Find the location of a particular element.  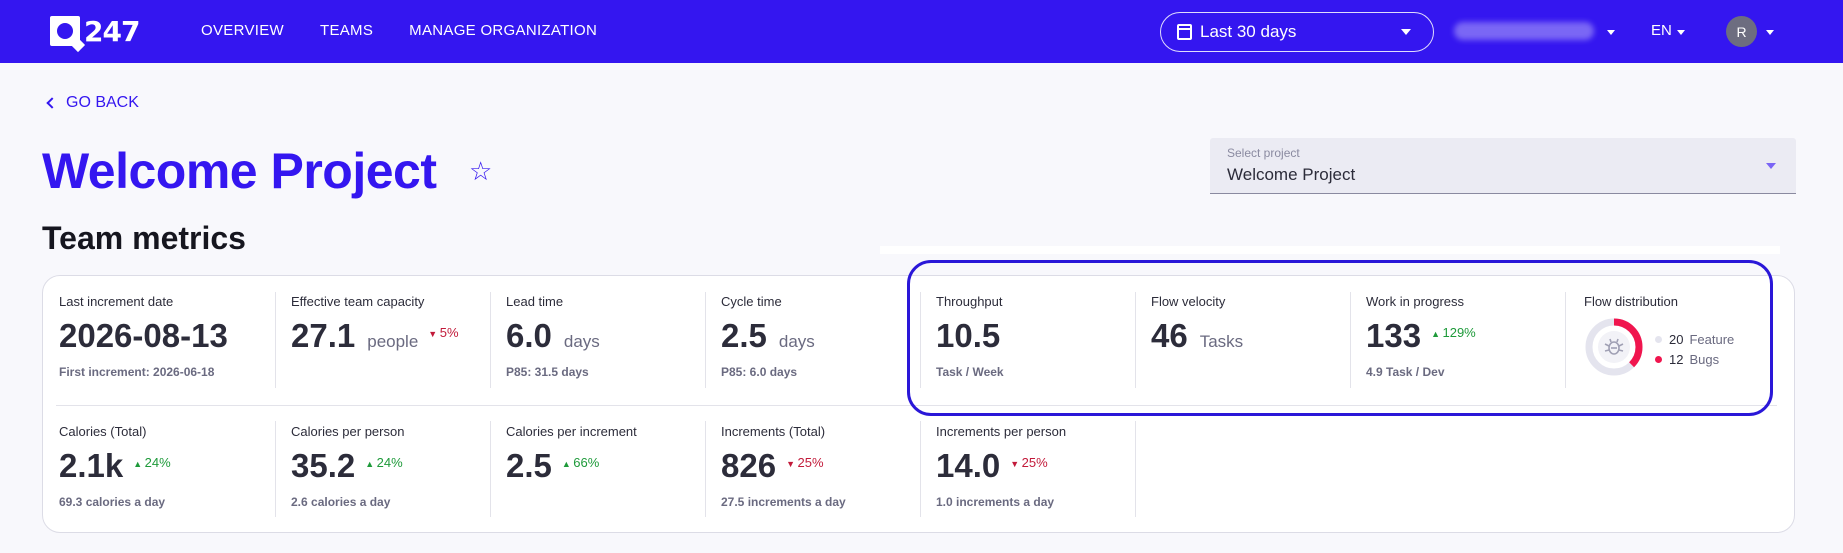

metric-change-badge: ▲ 129% is located at coordinates (1453, 332).